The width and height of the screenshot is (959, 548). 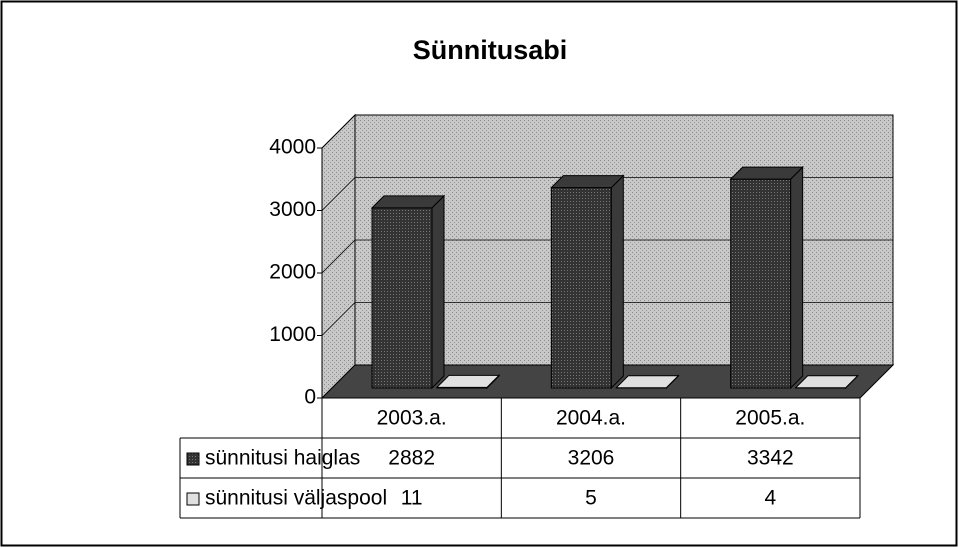 What do you see at coordinates (412, 498) in the screenshot?
I see `table-value: 11` at bounding box center [412, 498].